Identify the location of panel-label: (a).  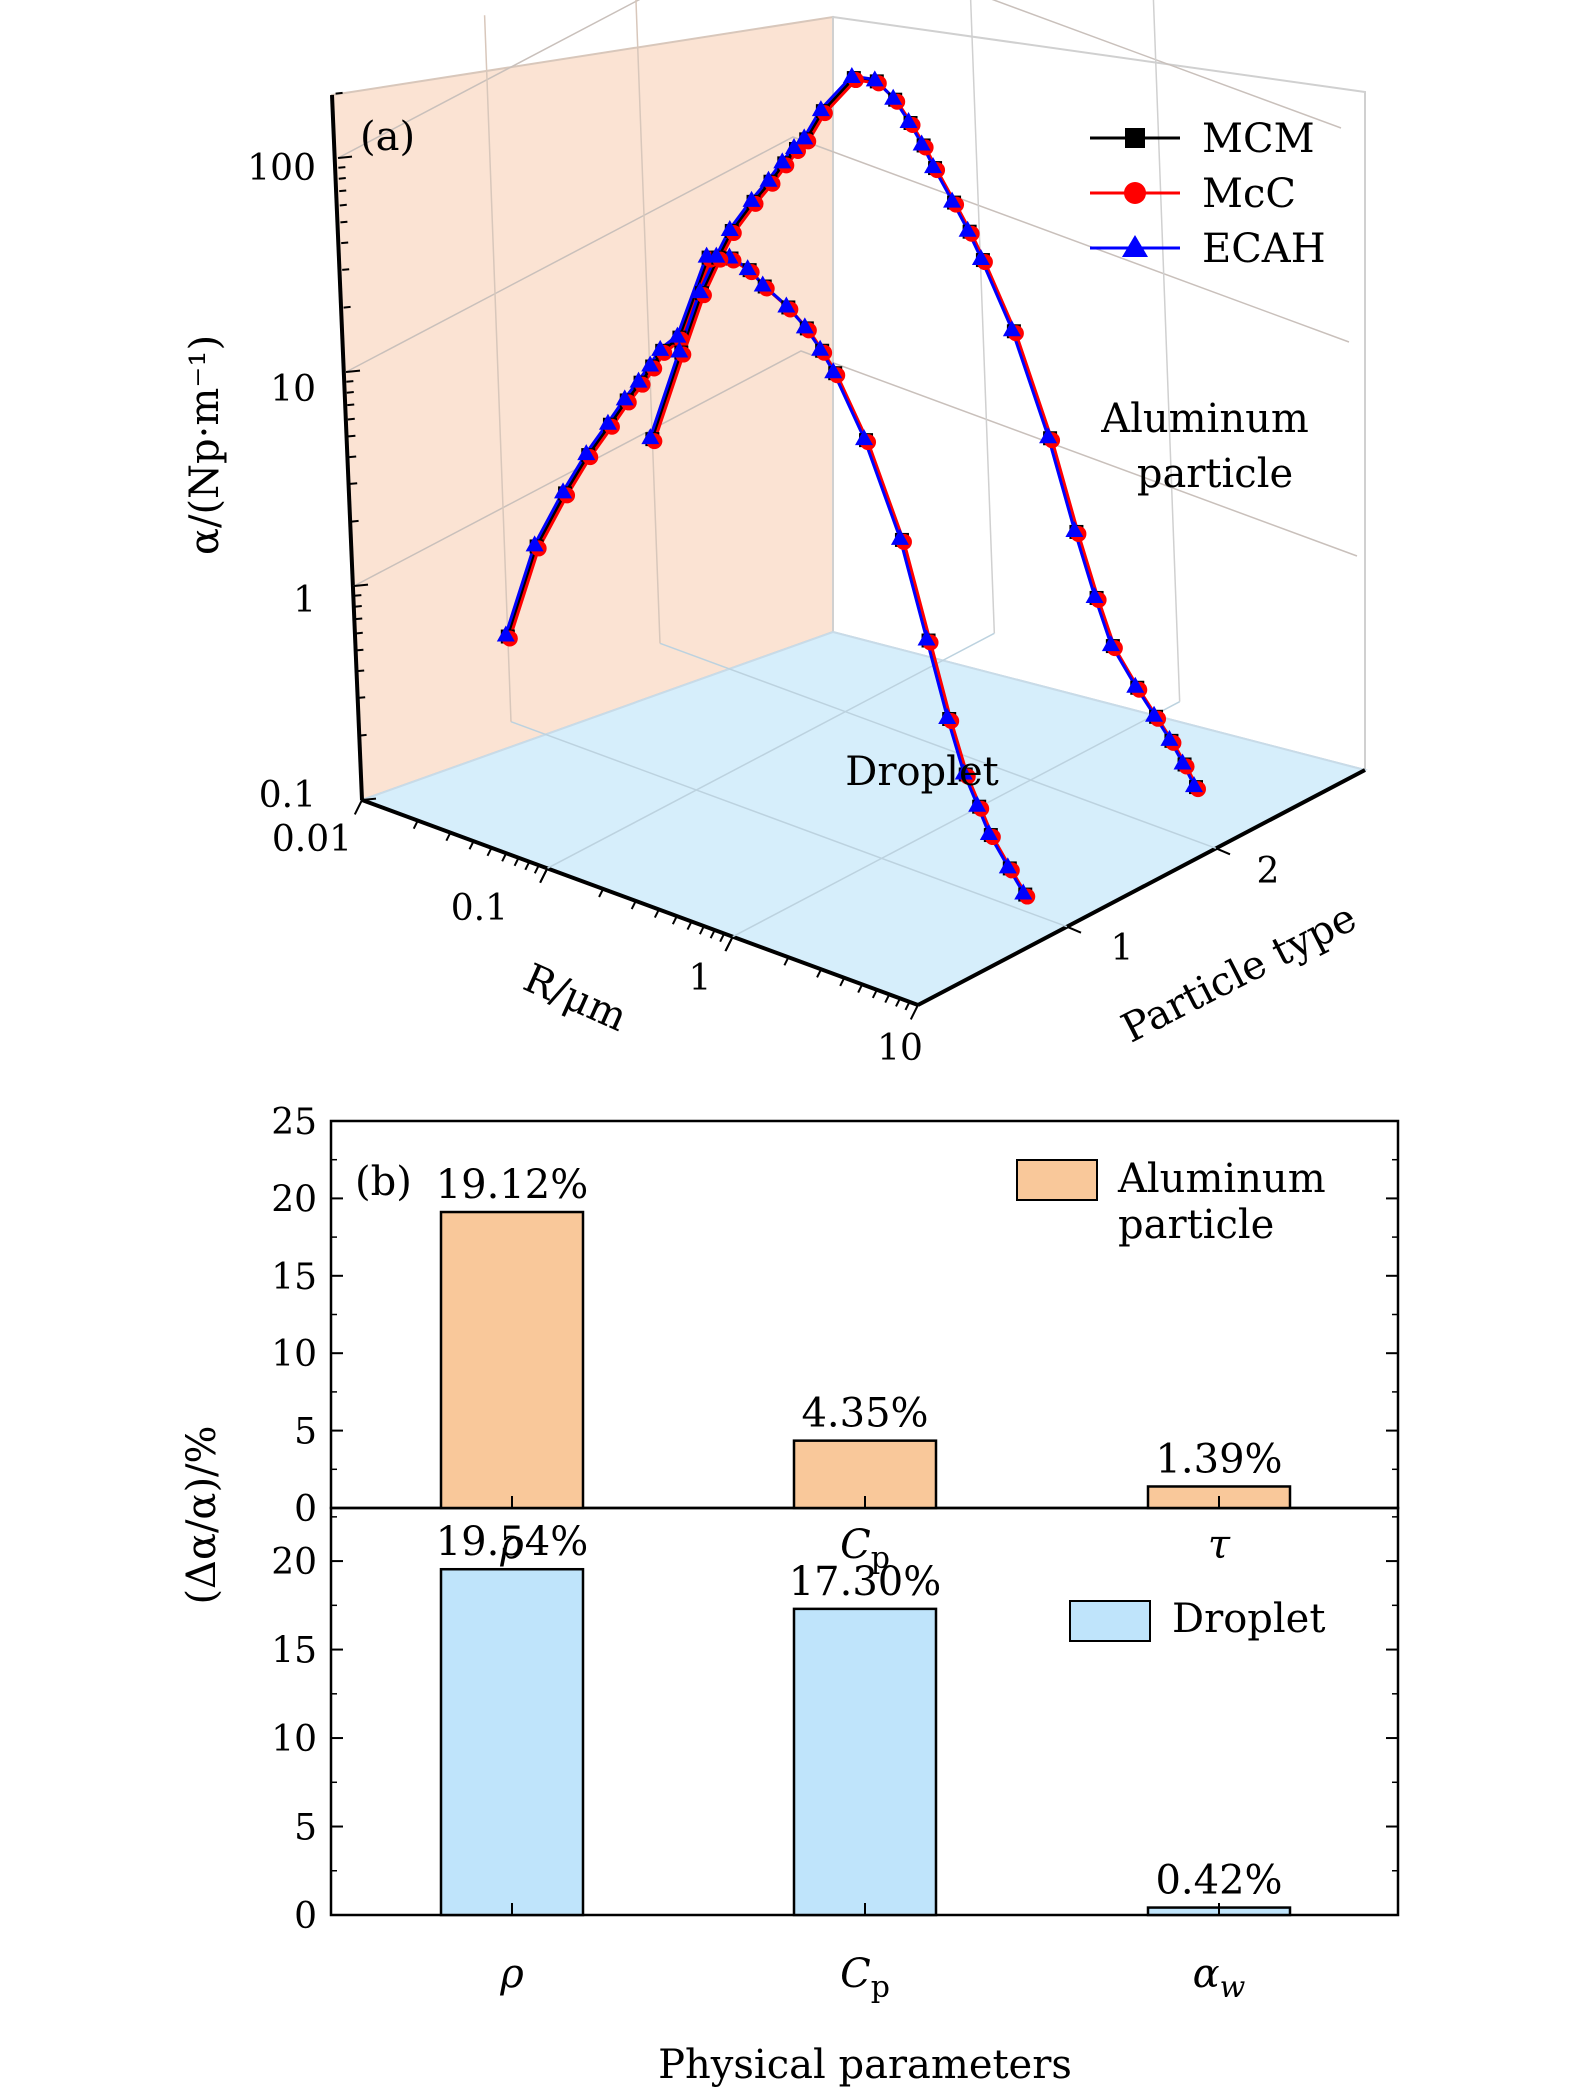
(387, 137).